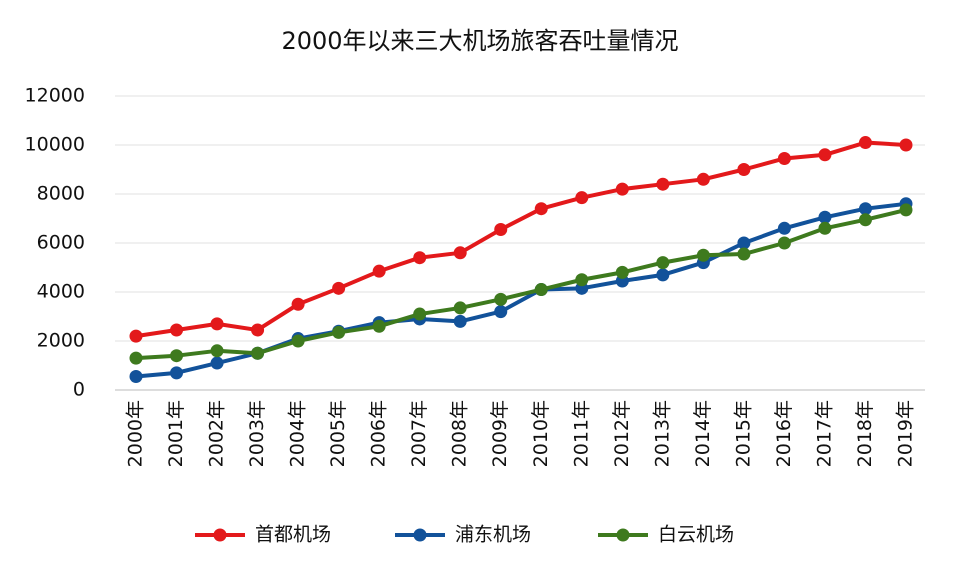  Describe the element at coordinates (61, 292) in the screenshot. I see `y-tick-label: 4000` at that location.